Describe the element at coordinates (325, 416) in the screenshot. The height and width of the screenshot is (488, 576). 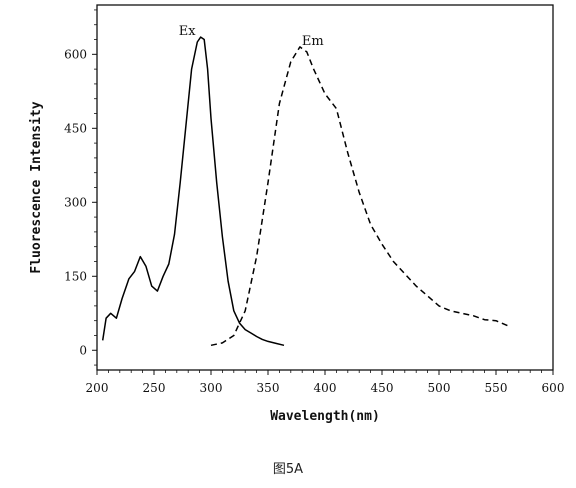
I see `x-axis-title: Wavelength(nm)` at that location.